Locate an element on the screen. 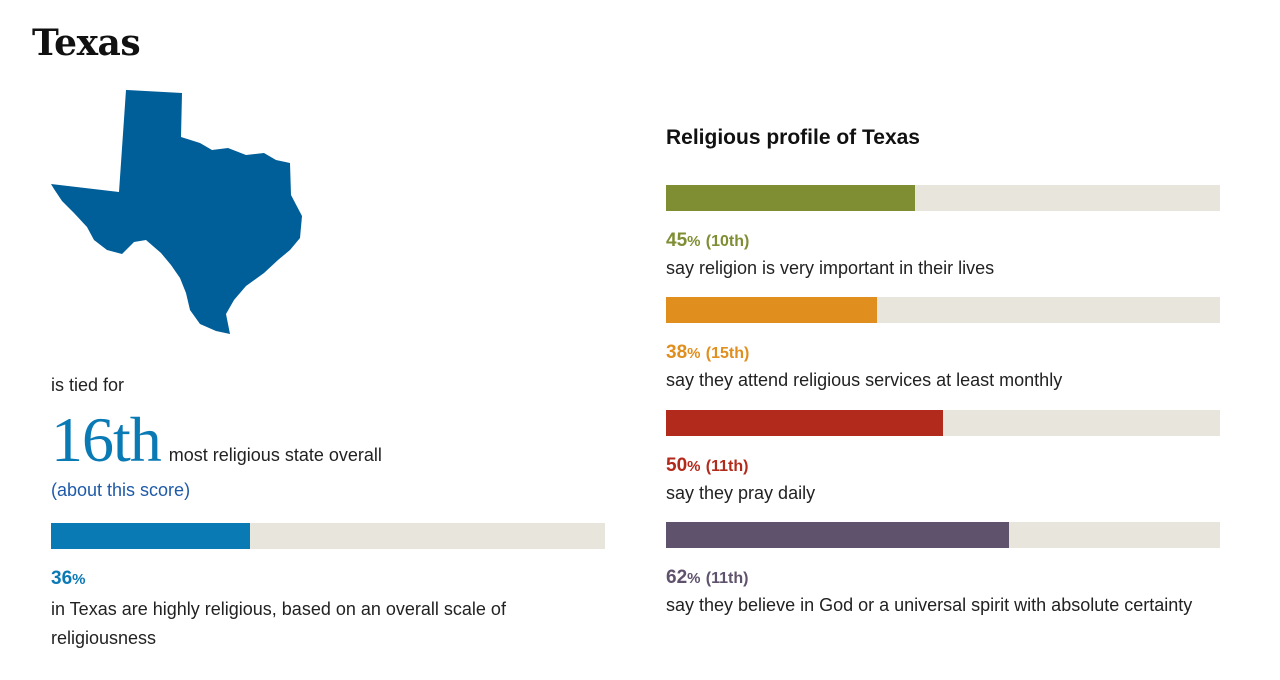 This screenshot has height=680, width=1280. texas-map-icon is located at coordinates (176, 212).